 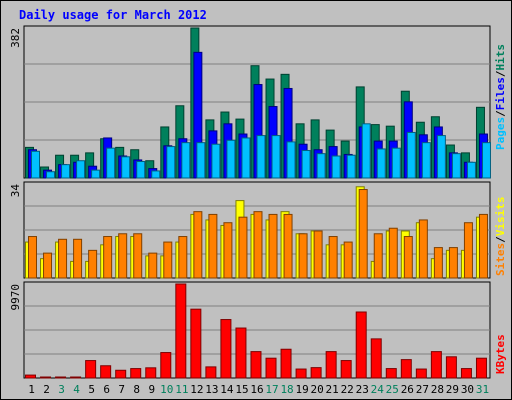 I want to click on x-tick-label: 25, so click(x=392, y=389).